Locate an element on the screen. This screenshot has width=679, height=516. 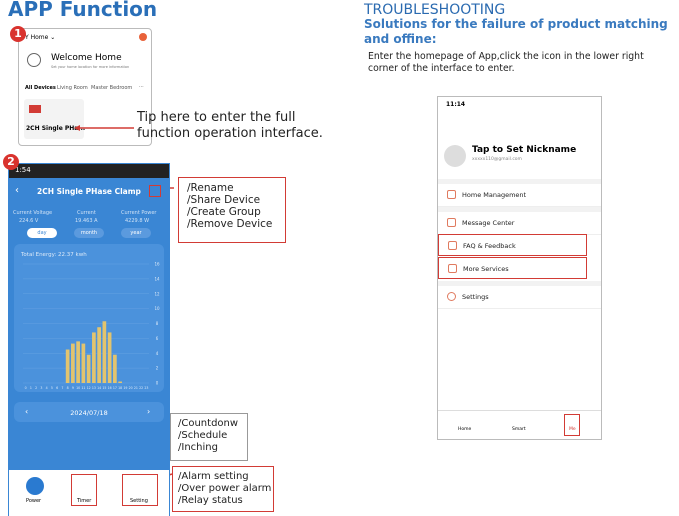
x-tick-label: 11 is located at coordinates (83, 388).